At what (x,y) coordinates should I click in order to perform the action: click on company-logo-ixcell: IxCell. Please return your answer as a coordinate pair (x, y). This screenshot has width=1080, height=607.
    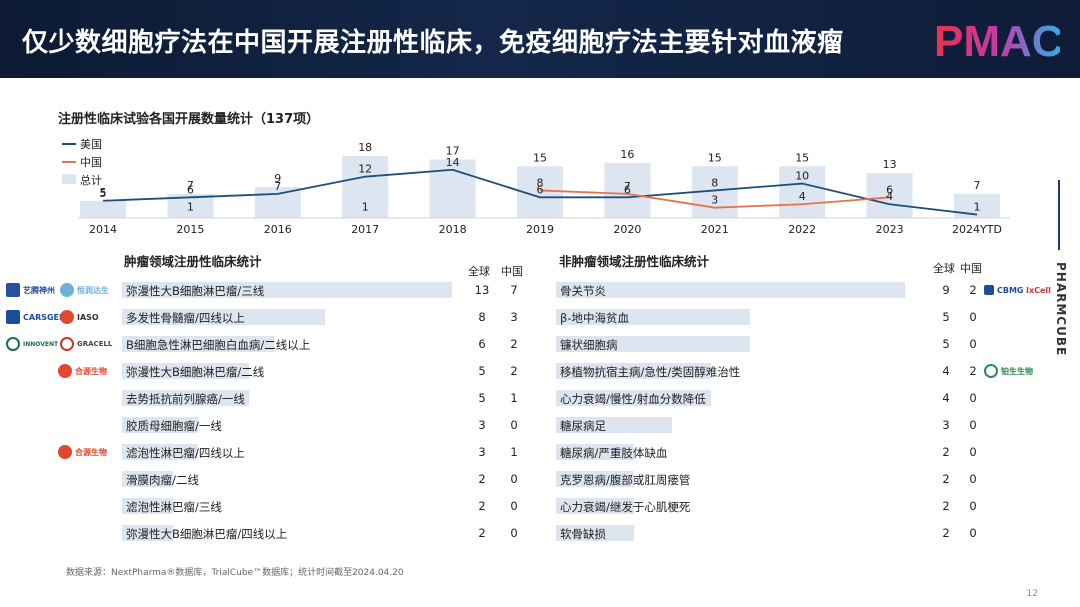
    Looking at the image, I should click on (1038, 290).